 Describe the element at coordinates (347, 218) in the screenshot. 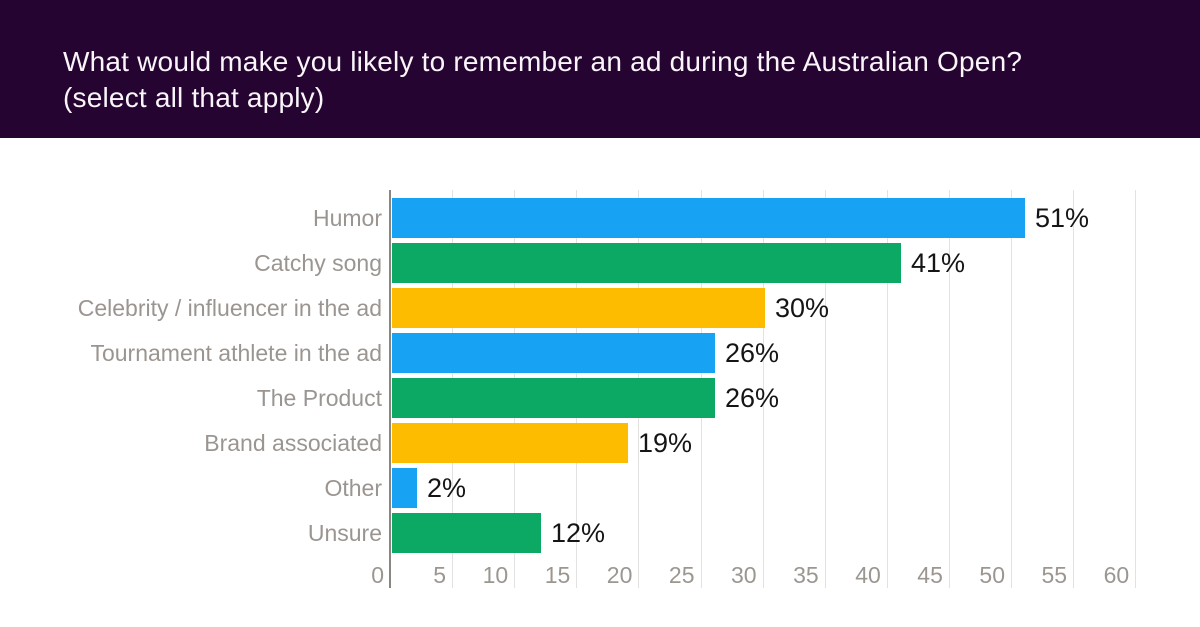

I see `category-label: Humor` at that location.